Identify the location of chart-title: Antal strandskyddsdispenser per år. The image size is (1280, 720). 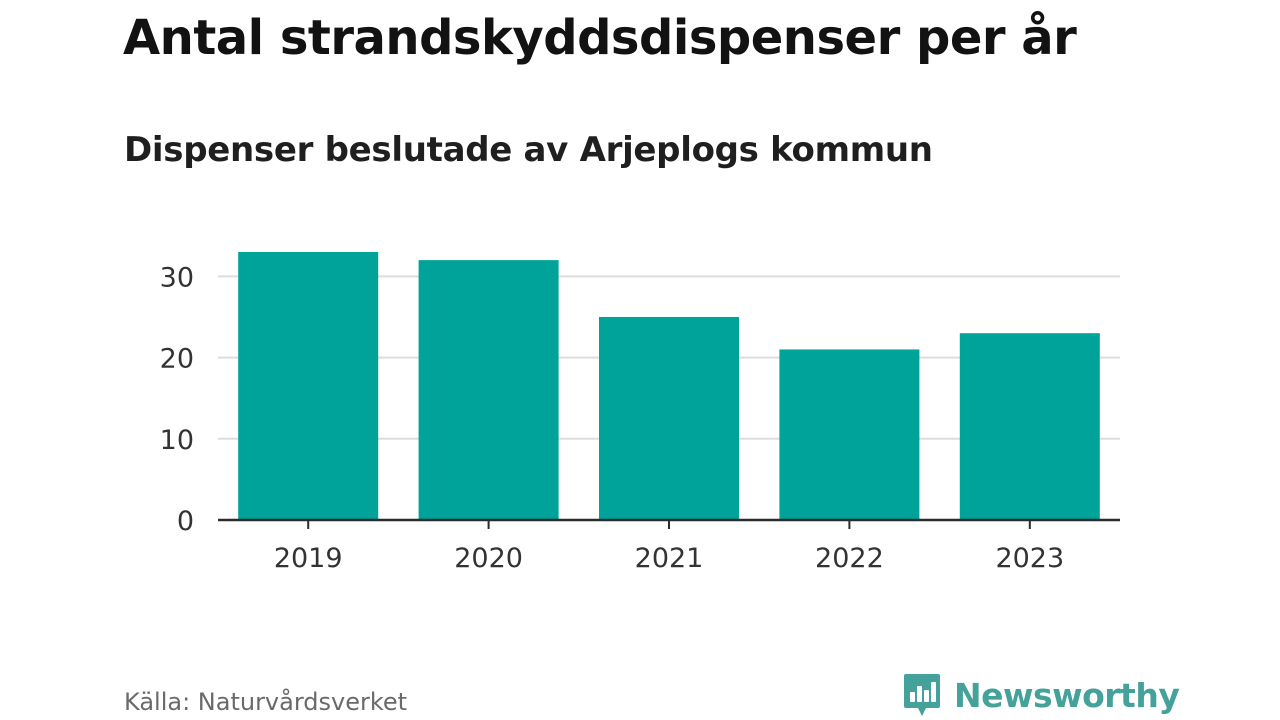
(600, 38).